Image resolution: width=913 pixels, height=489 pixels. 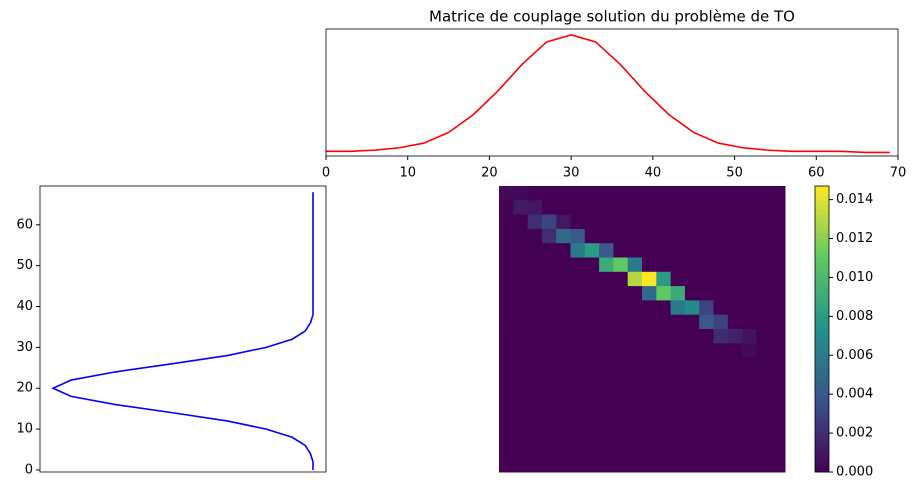 I want to click on y-tick-label: 50, so click(x=24, y=265).